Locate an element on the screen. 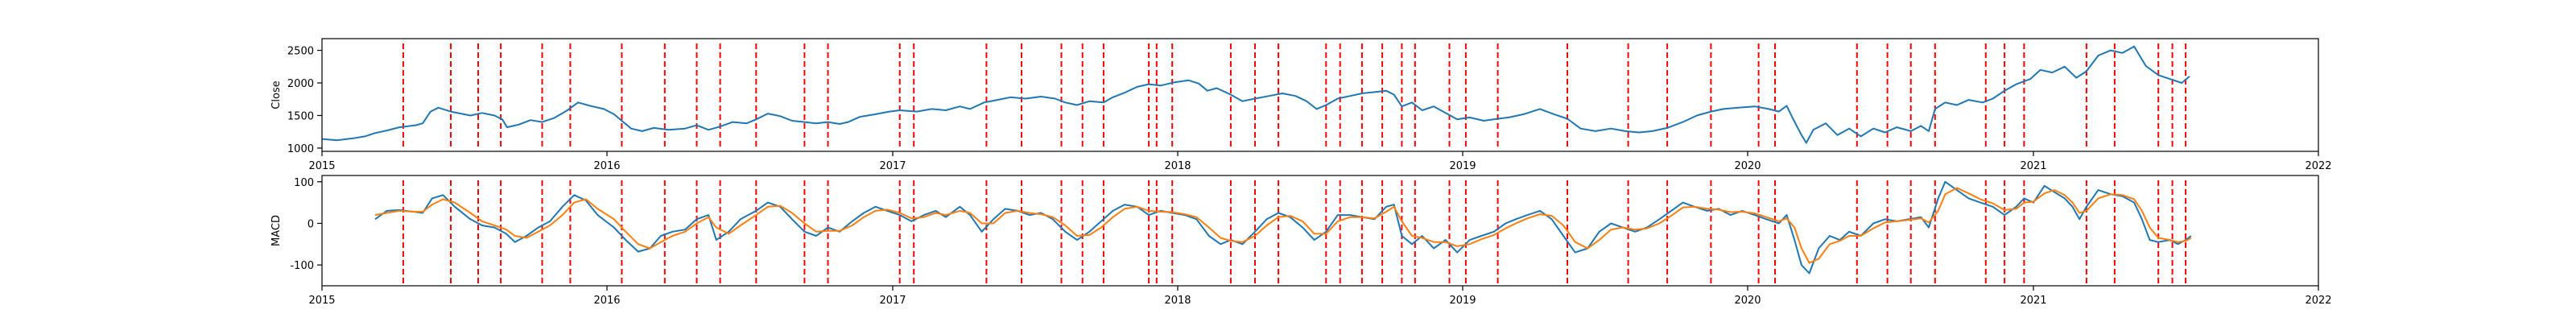 This screenshot has height=322, width=2576. y-tick-label: 1500 is located at coordinates (300, 116).